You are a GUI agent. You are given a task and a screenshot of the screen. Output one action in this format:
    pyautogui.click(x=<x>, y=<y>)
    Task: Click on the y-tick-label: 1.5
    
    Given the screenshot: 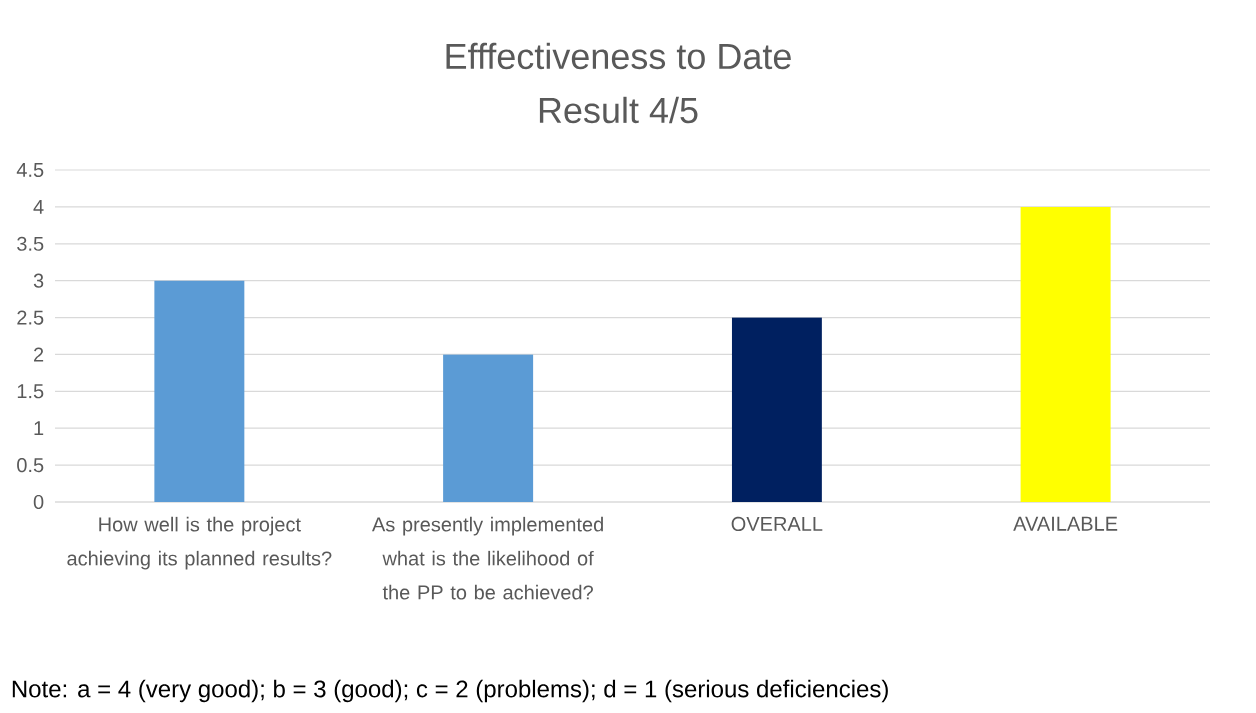 What is the action you would take?
    pyautogui.click(x=30, y=391)
    